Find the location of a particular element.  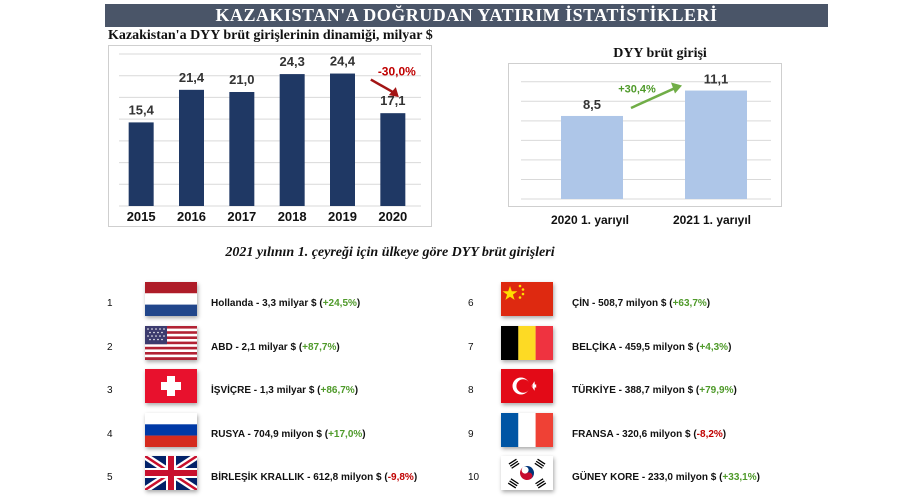

country-label: FRANSA - 320,6 milyon $ (-8,2%) is located at coordinates (649, 434).